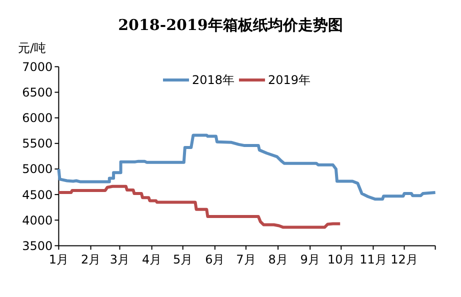  I want to click on x-tick-label: 4月, so click(152, 259).